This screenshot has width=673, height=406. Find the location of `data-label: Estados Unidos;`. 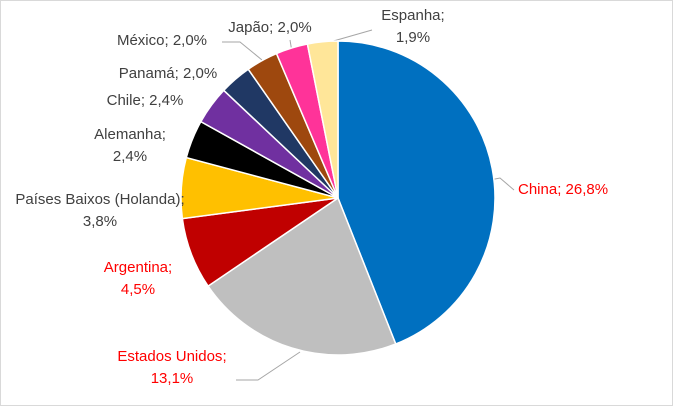

data-label: Estados Unidos; is located at coordinates (171, 356).